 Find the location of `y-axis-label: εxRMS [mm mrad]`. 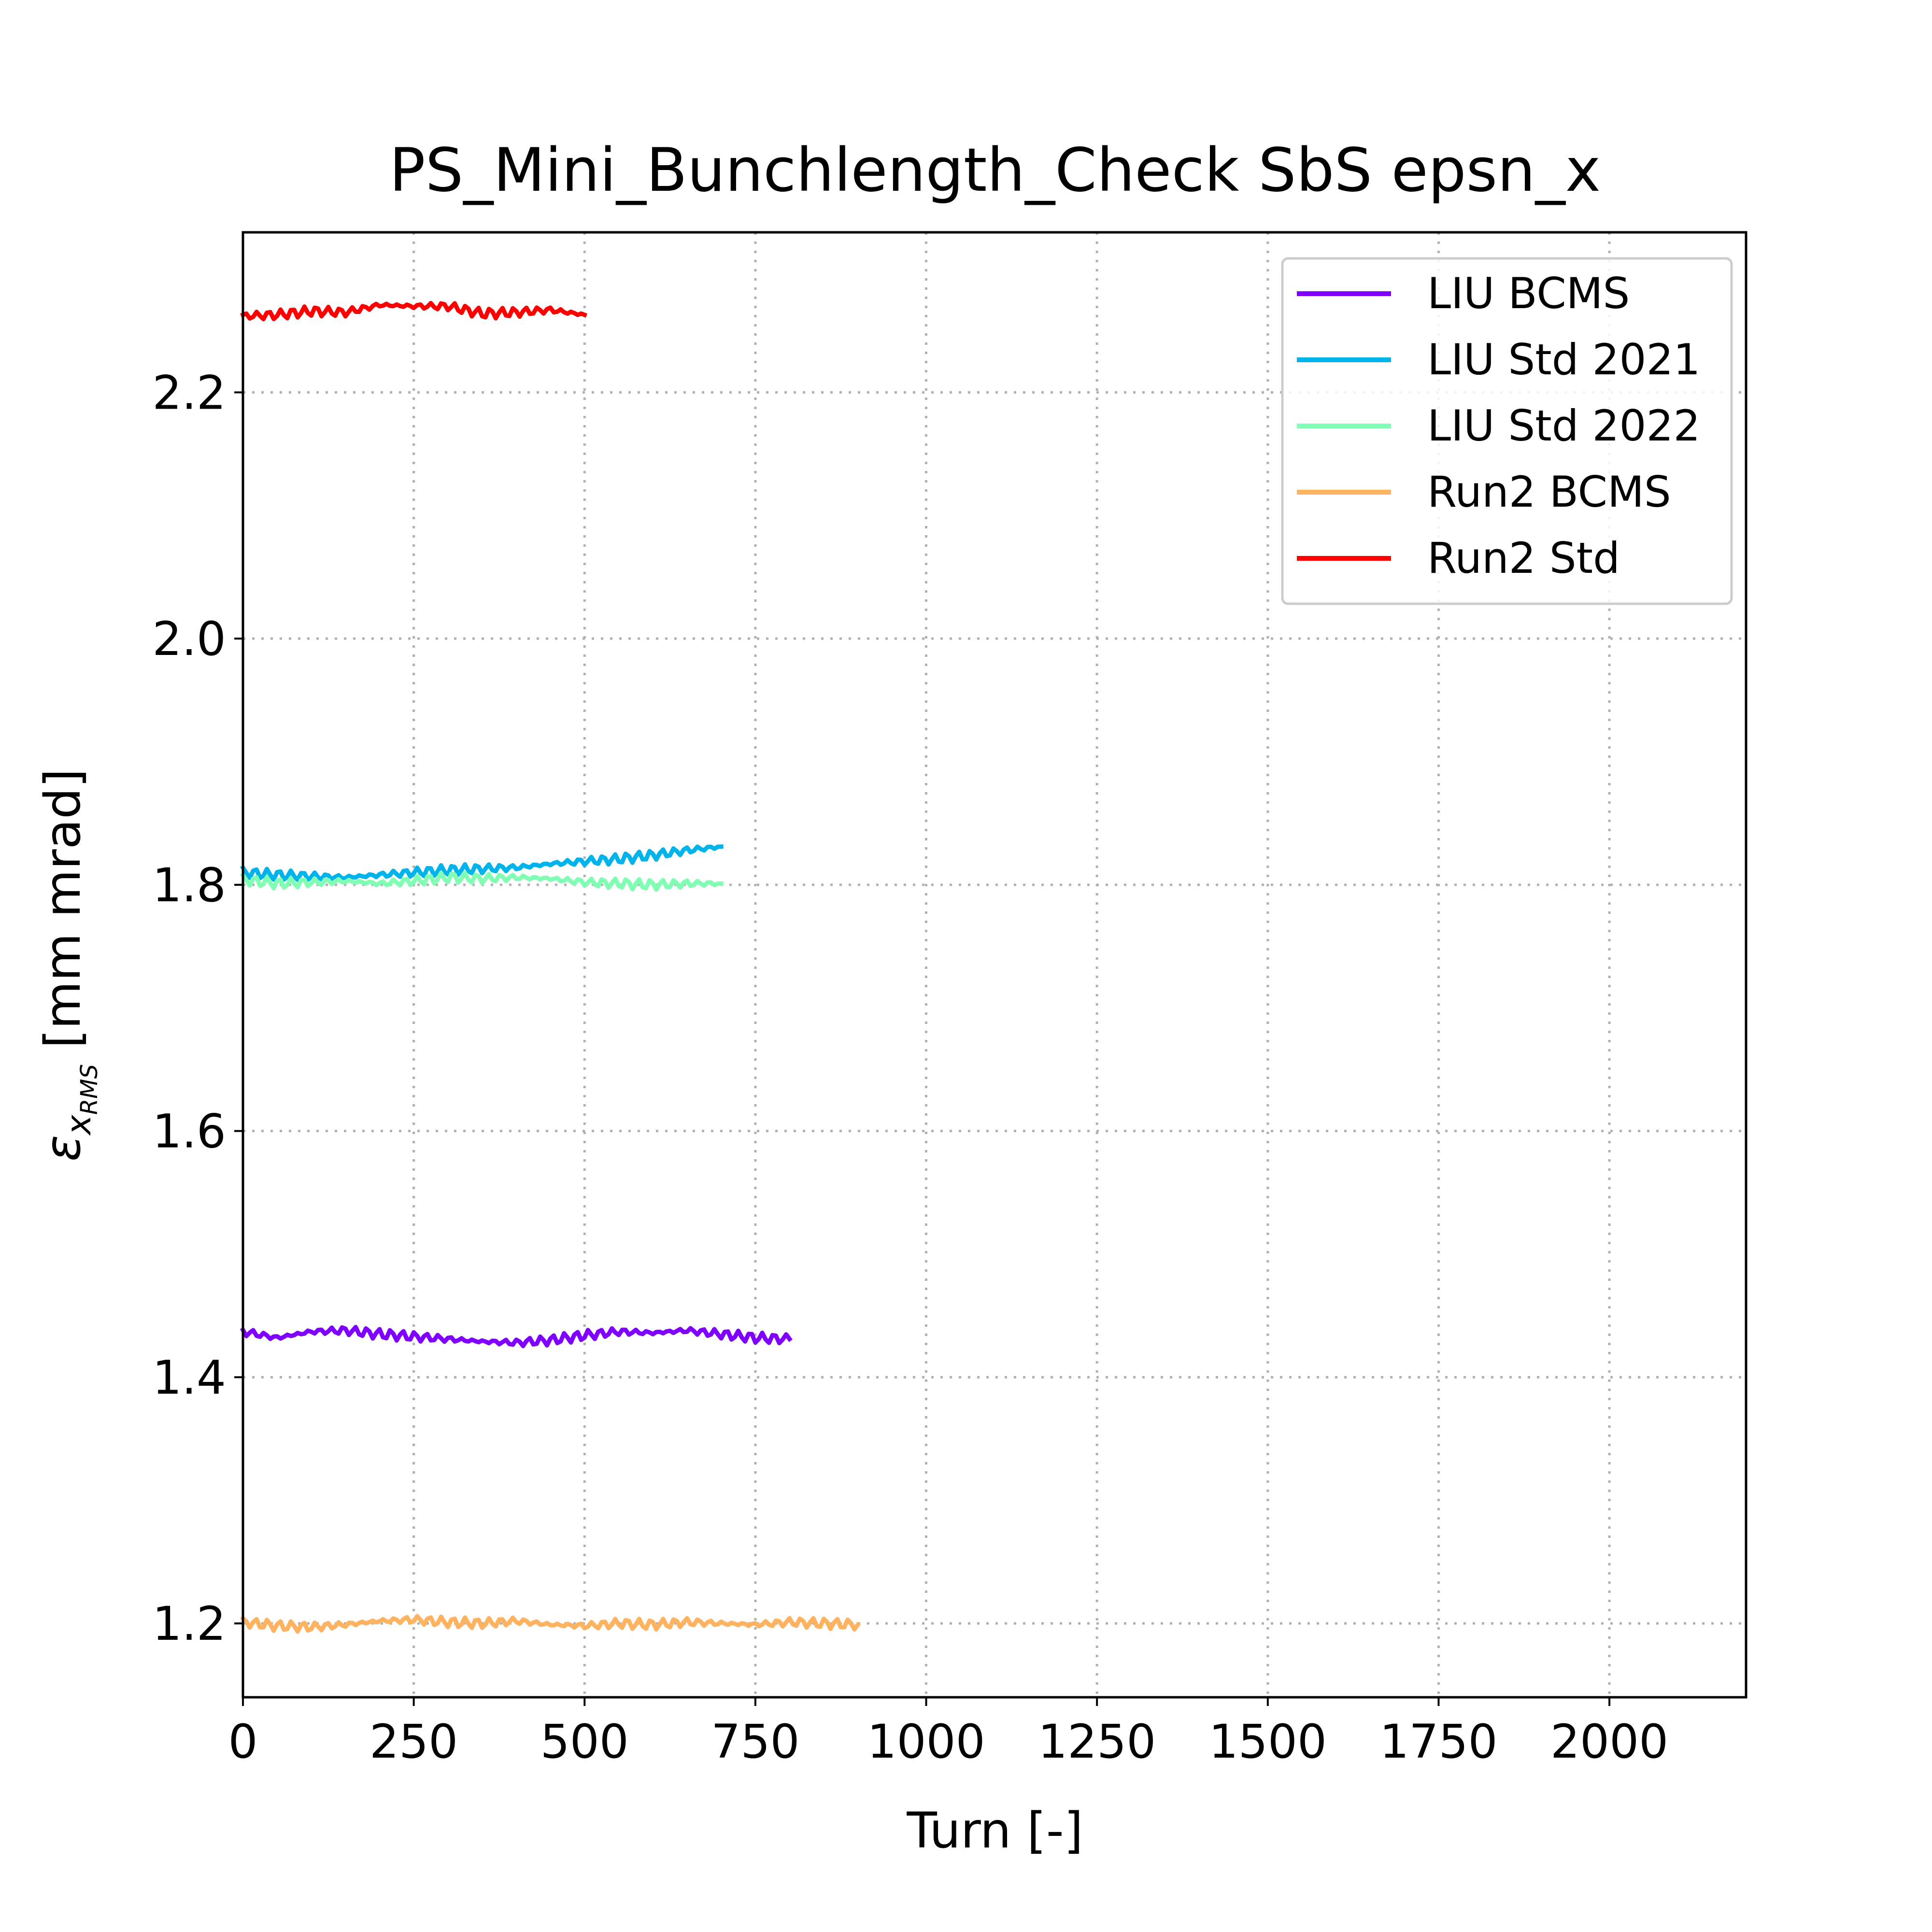

y-axis-label: εxRMS [mm mrad] is located at coordinates (68, 965).